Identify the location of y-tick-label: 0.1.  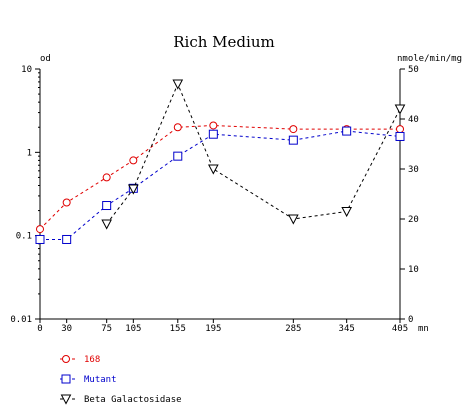
(24, 237).